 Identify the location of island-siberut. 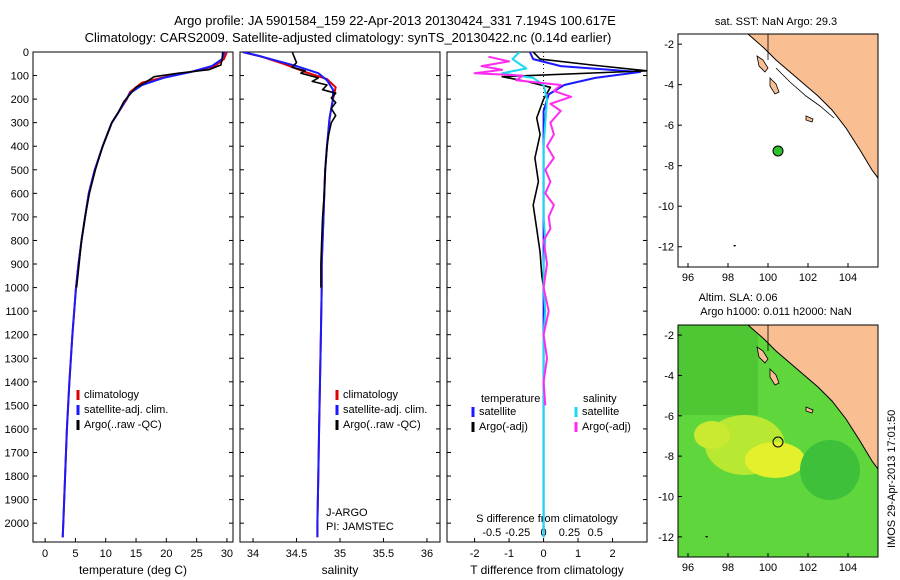
(762, 64).